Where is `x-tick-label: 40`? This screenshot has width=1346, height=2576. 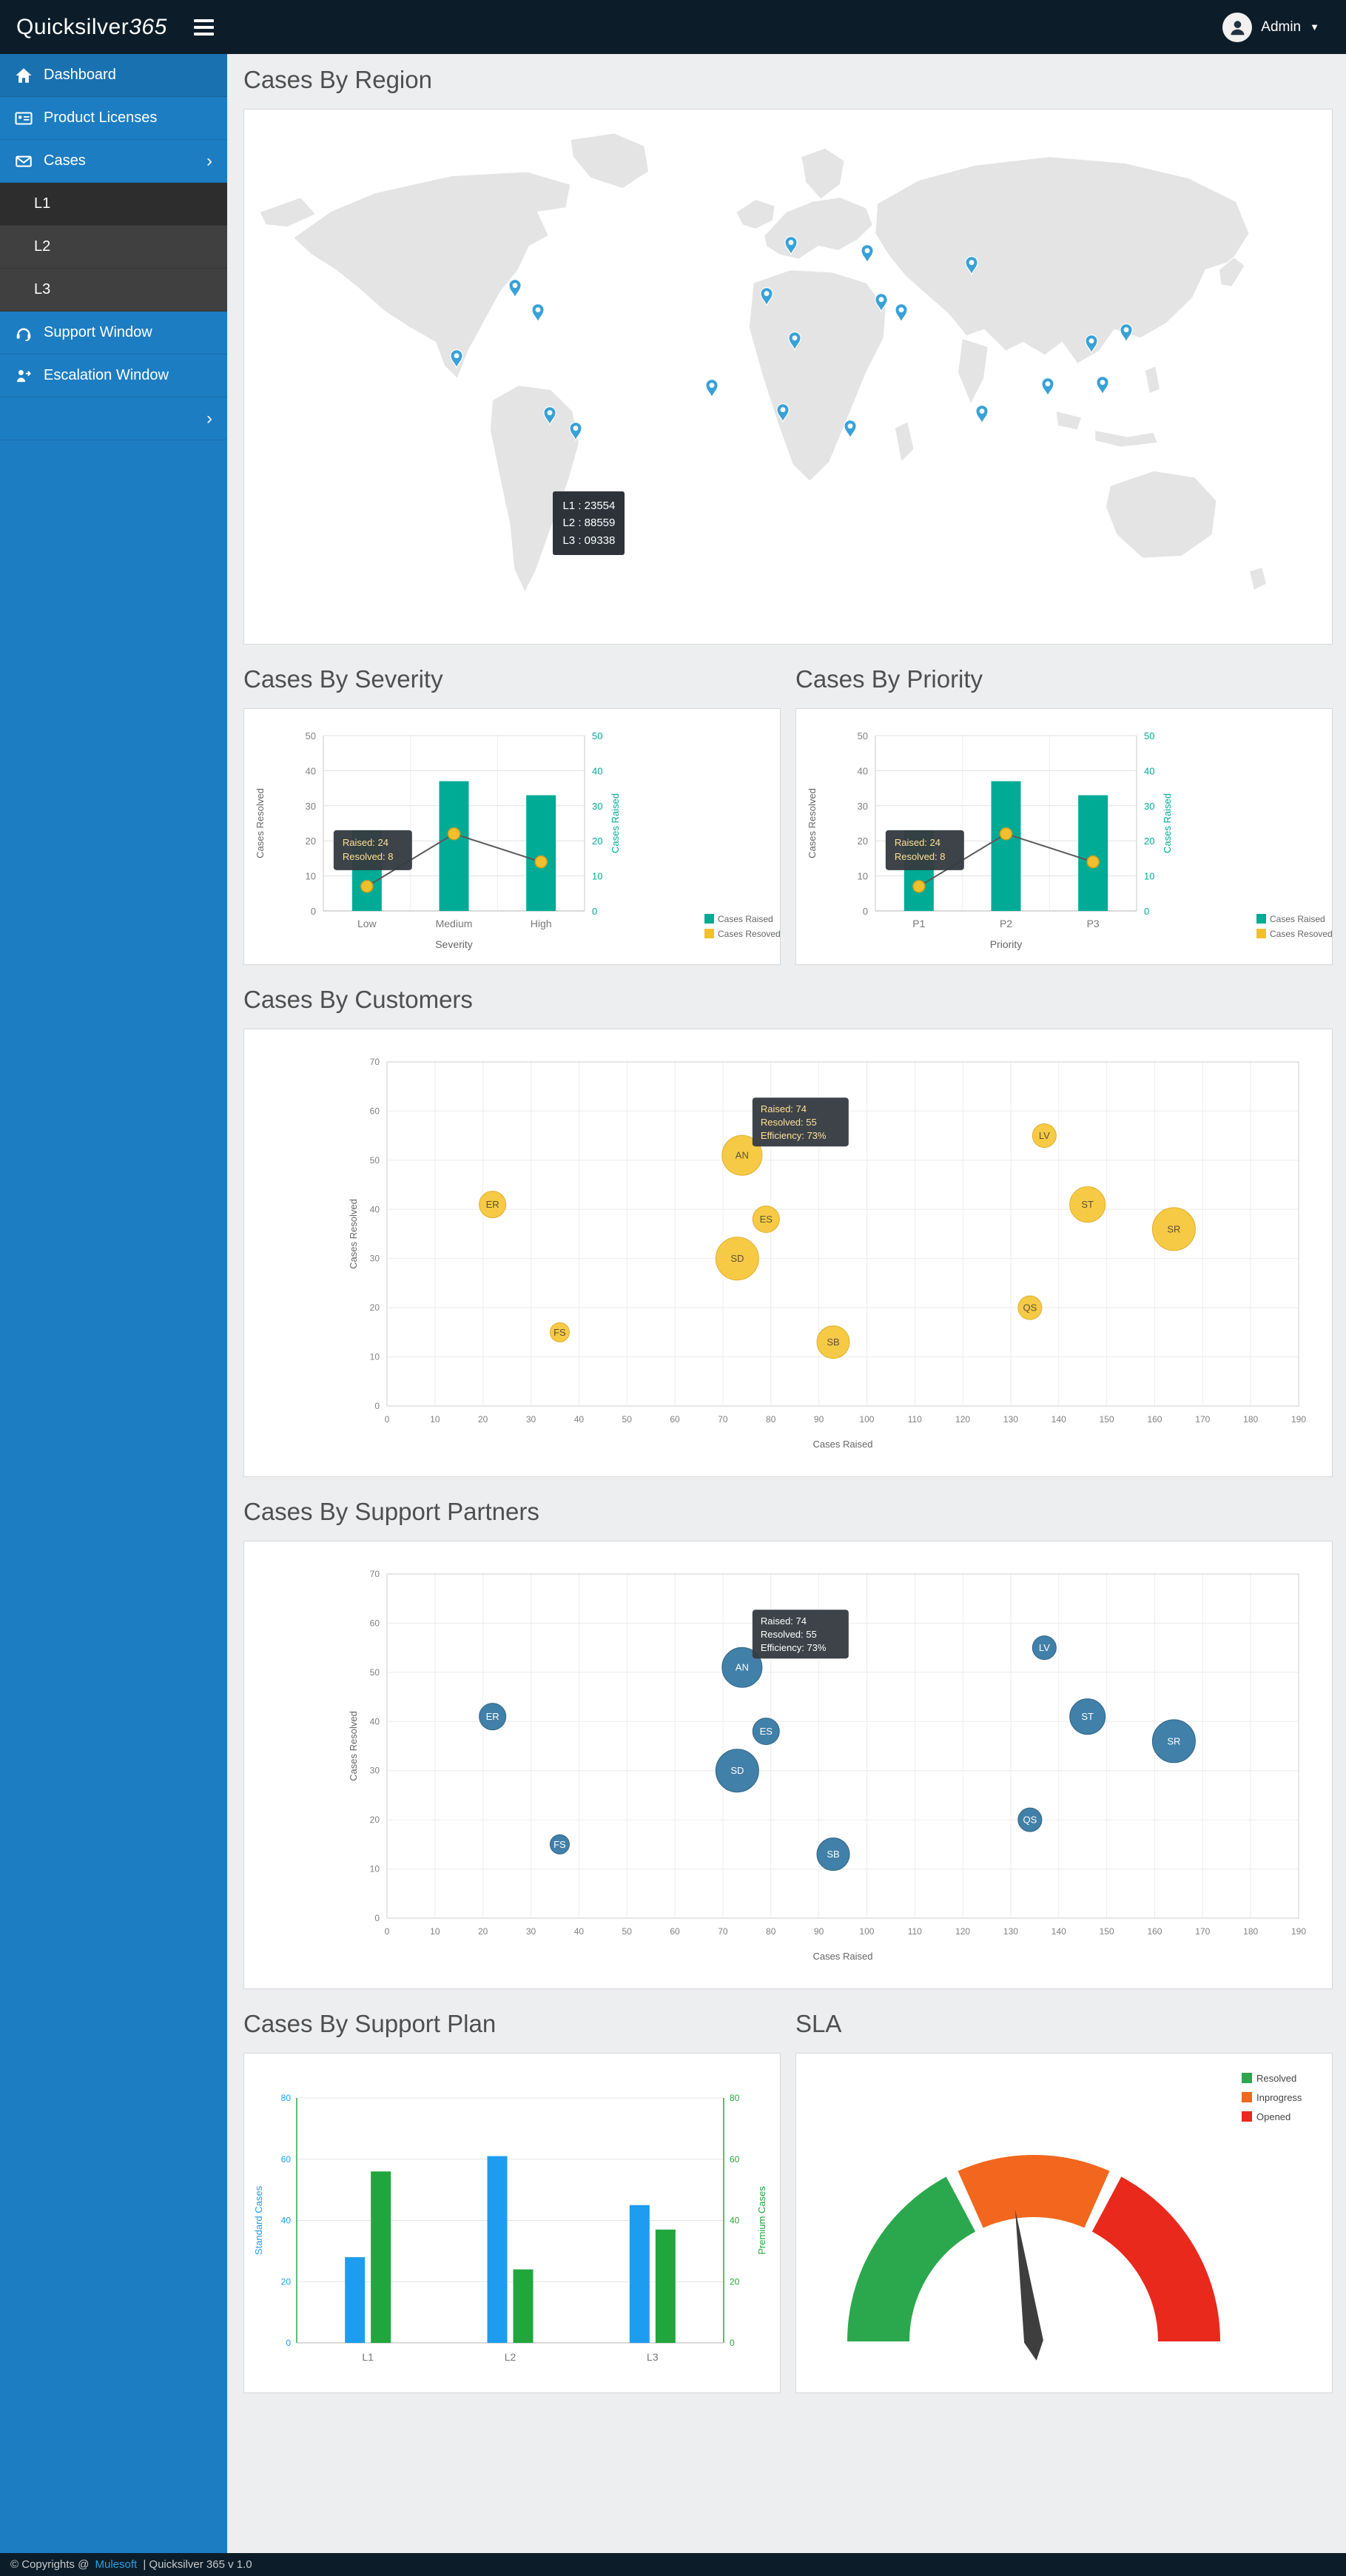
x-tick-label: 40 is located at coordinates (580, 1931).